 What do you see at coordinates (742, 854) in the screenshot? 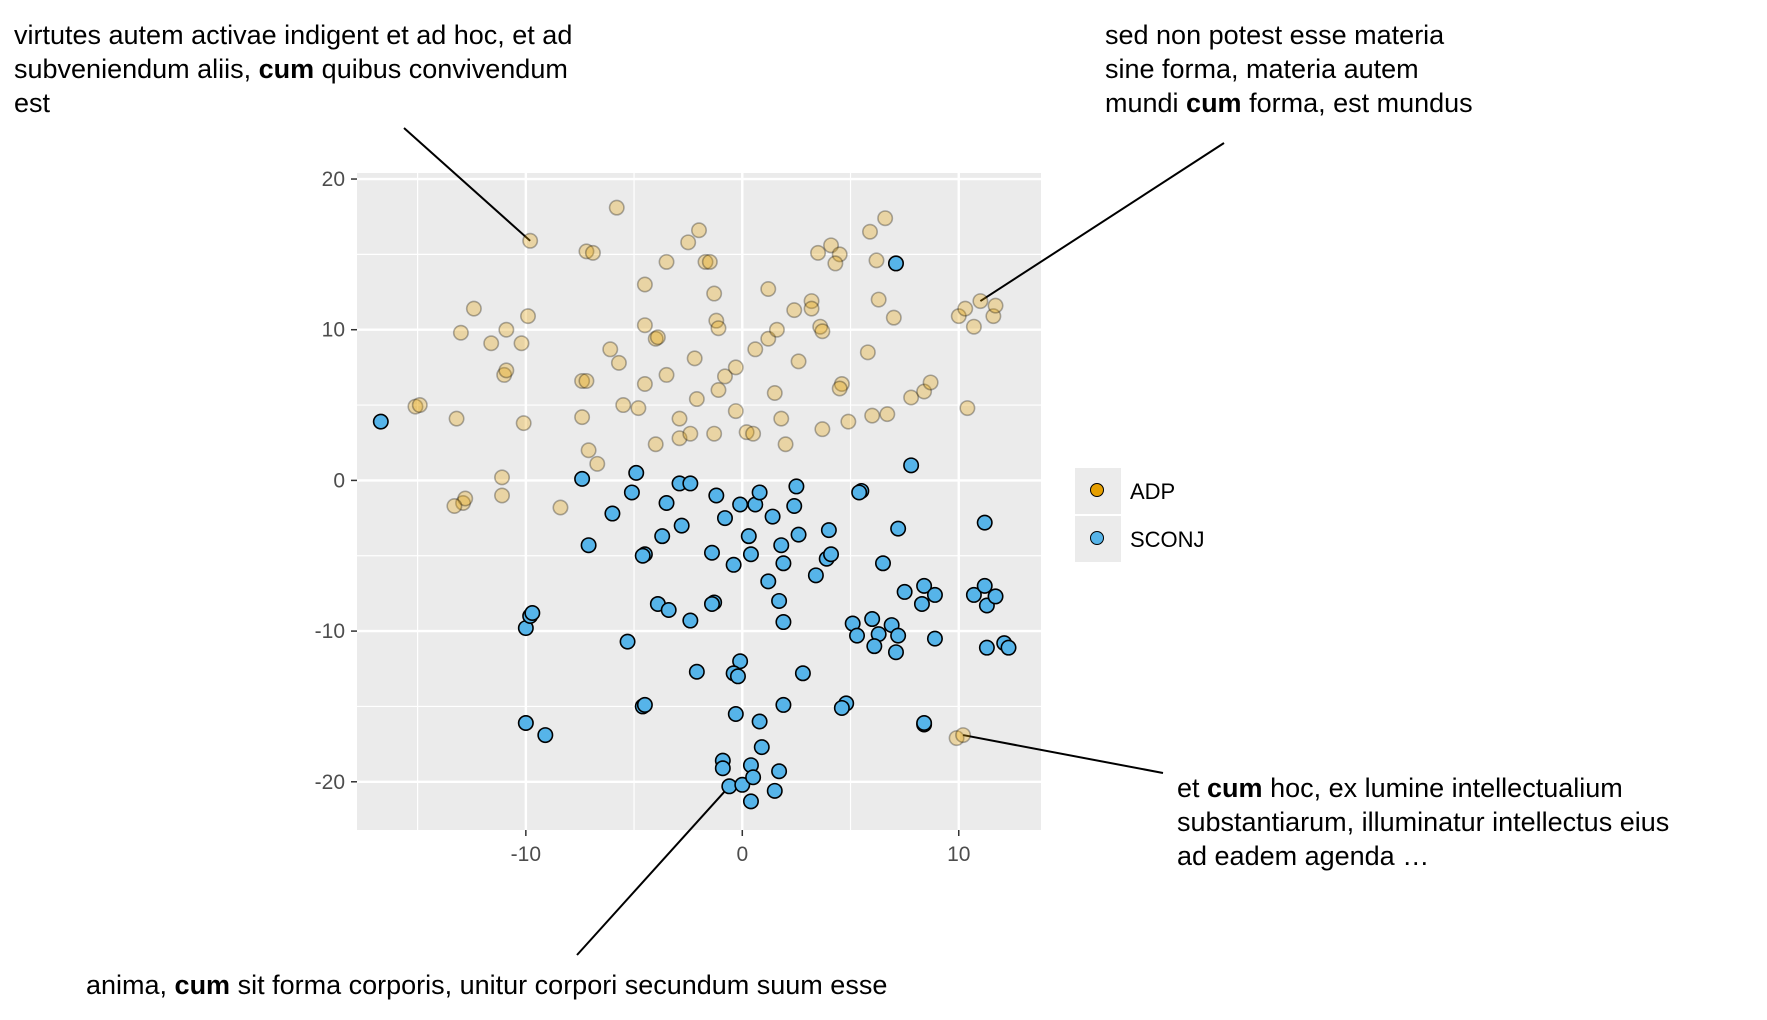
I see `x-tick-label: 0` at bounding box center [742, 854].